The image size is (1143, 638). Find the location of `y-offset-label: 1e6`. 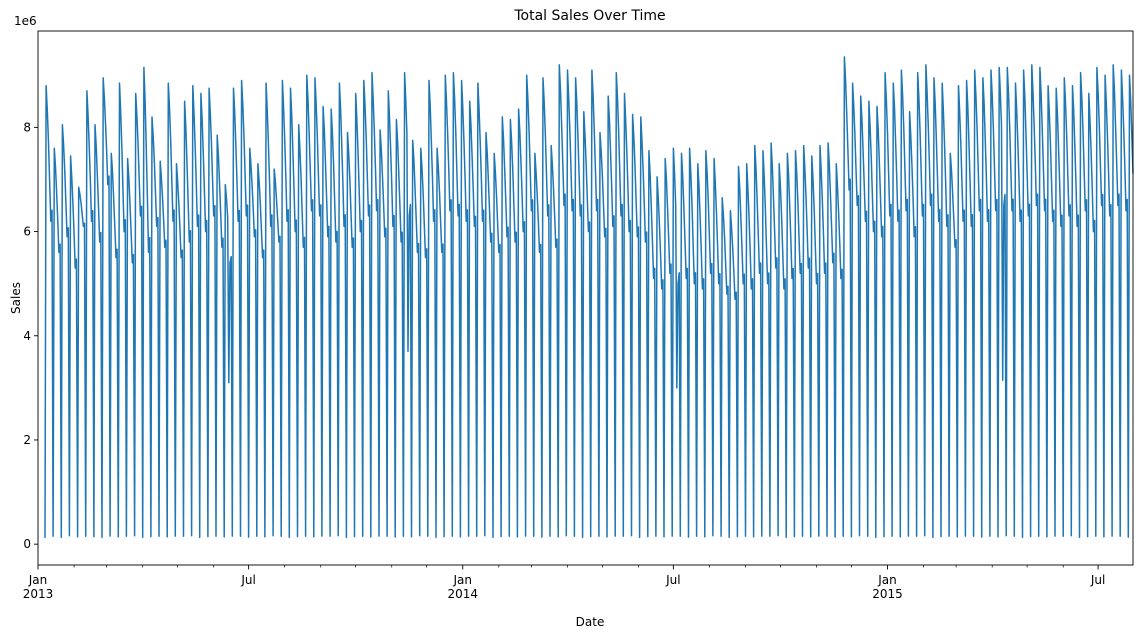

y-offset-label: 1e6 is located at coordinates (25, 21).